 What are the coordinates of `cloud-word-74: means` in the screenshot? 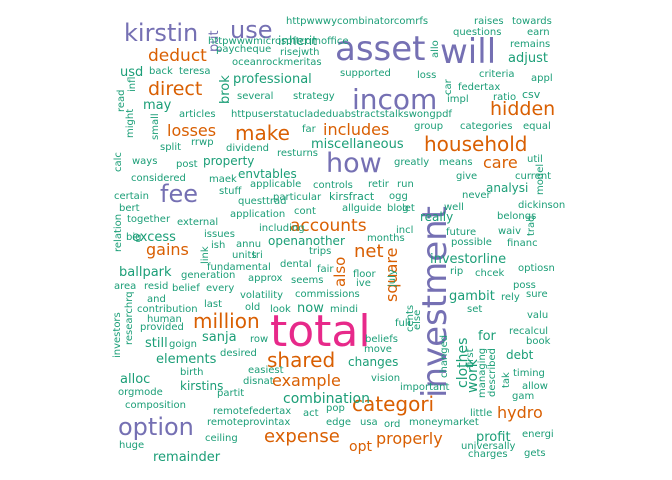 It's located at (456, 162).